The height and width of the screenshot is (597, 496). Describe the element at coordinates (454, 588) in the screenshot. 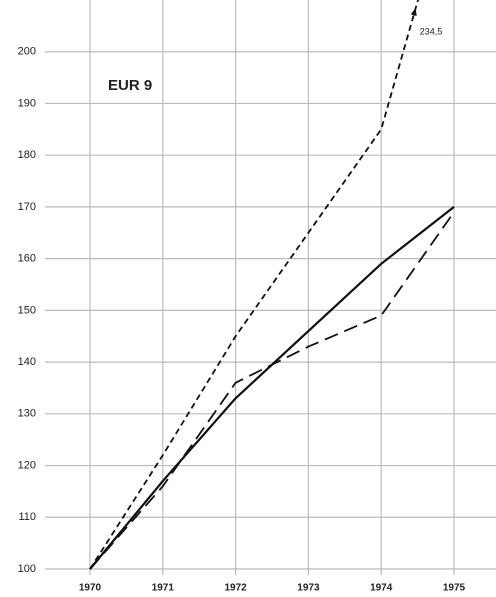

I see `x-tick-label: 1975` at that location.